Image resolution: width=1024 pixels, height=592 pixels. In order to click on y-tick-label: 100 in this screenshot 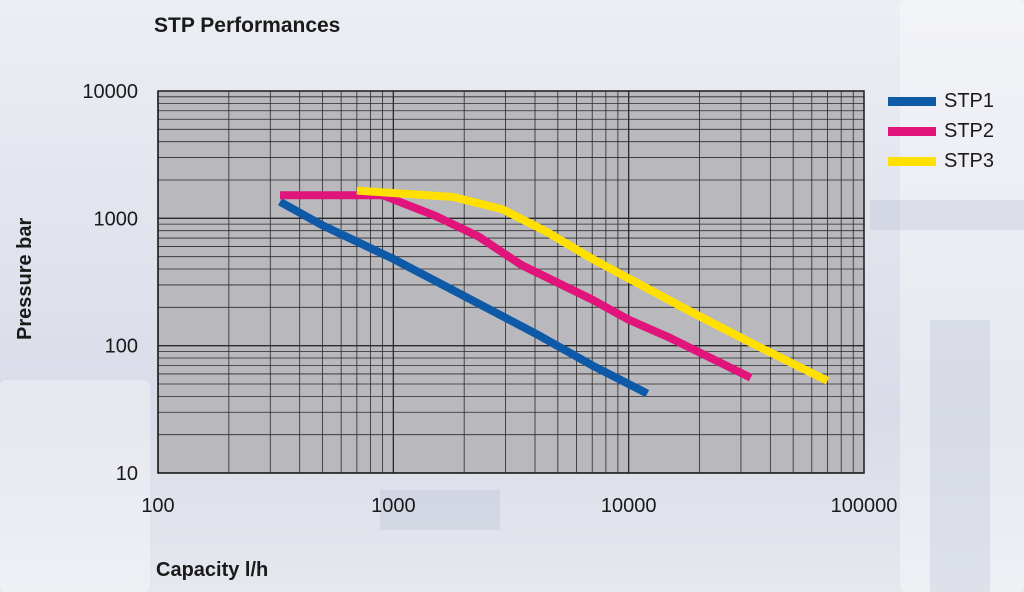, I will do `click(121, 347)`.